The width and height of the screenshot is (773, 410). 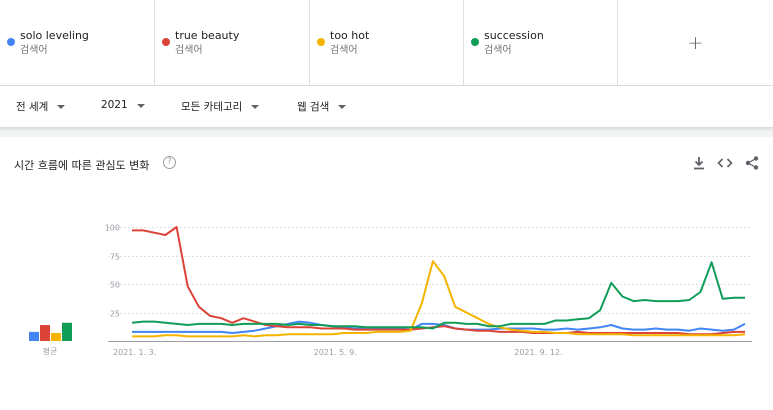 I want to click on region-dropdown: 전 세계, so click(x=41, y=106).